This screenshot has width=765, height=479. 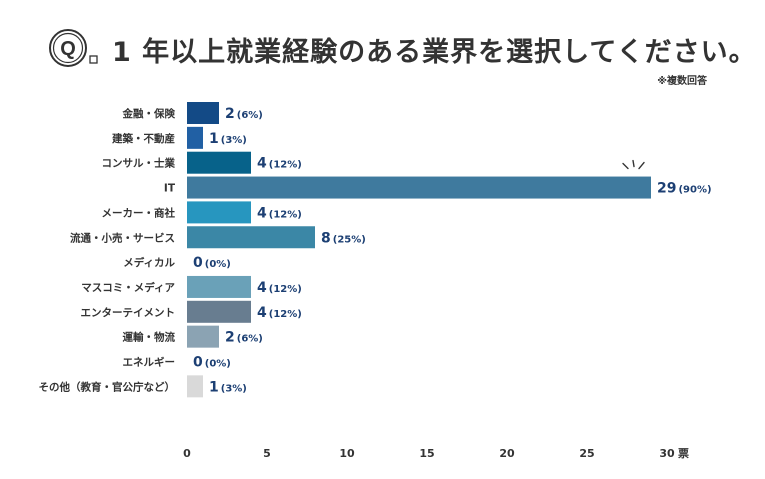 I want to click on category-label: エンターテイメント, so click(x=128, y=313).